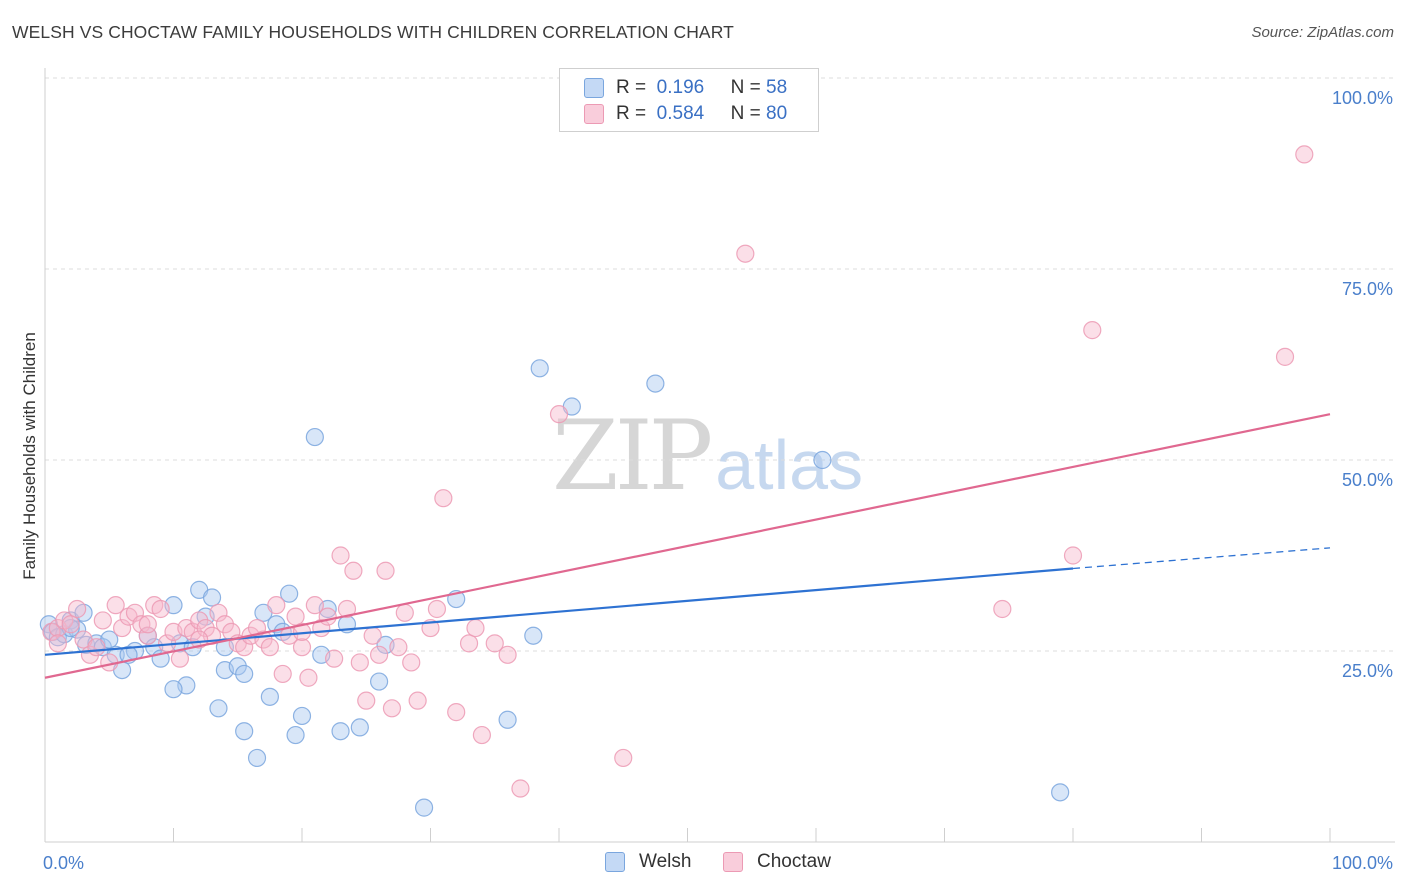 Image resolution: width=1406 pixels, height=892 pixels. I want to click on zipatlas-watermark: ZIPatlas, so click(708, 456).